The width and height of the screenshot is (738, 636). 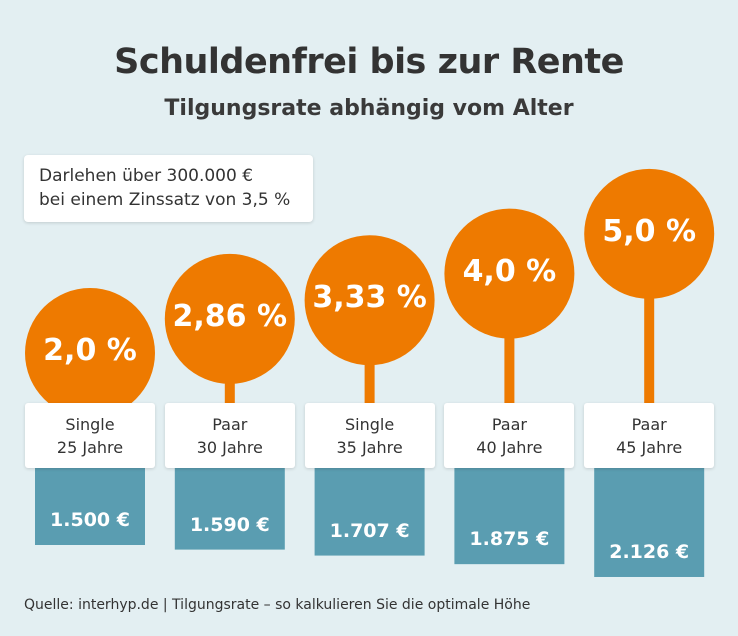 What do you see at coordinates (509, 271) in the screenshot?
I see `rate-label: 4,0 %` at bounding box center [509, 271].